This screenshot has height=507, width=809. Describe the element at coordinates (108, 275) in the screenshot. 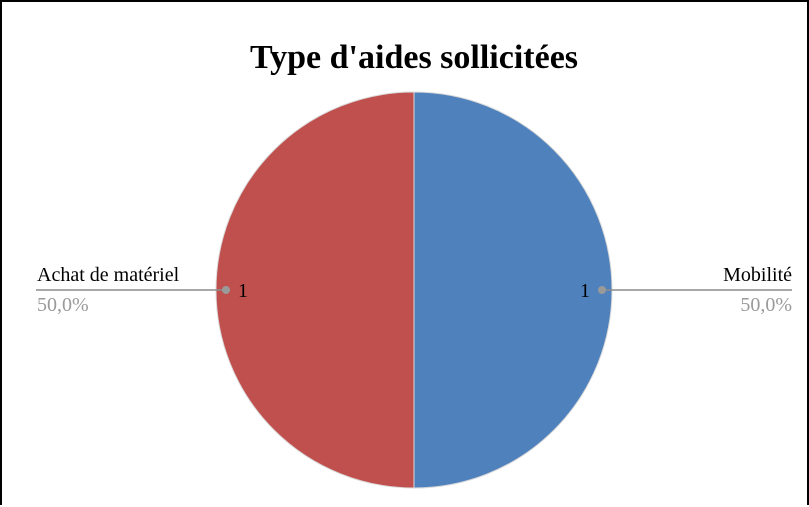

I see `category-label-achat-de-materiel: Achat de matériel` at that location.